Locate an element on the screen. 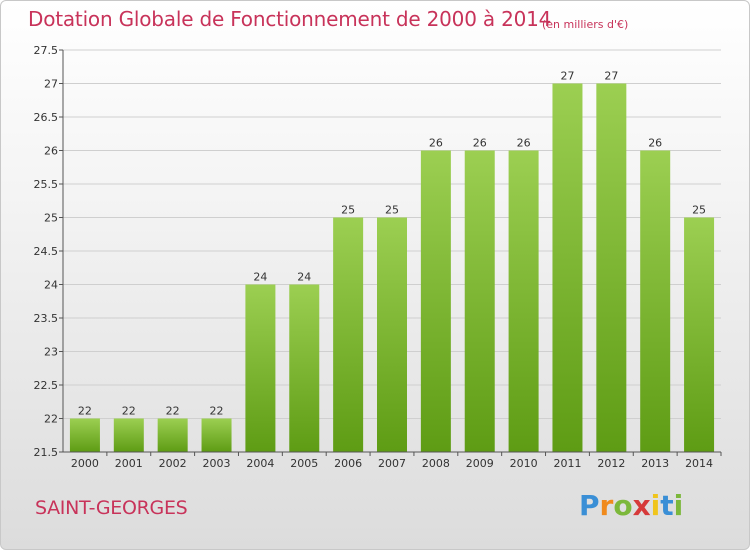 The height and width of the screenshot is (550, 750). x-tick-label-2013: 2013 is located at coordinates (655, 463).